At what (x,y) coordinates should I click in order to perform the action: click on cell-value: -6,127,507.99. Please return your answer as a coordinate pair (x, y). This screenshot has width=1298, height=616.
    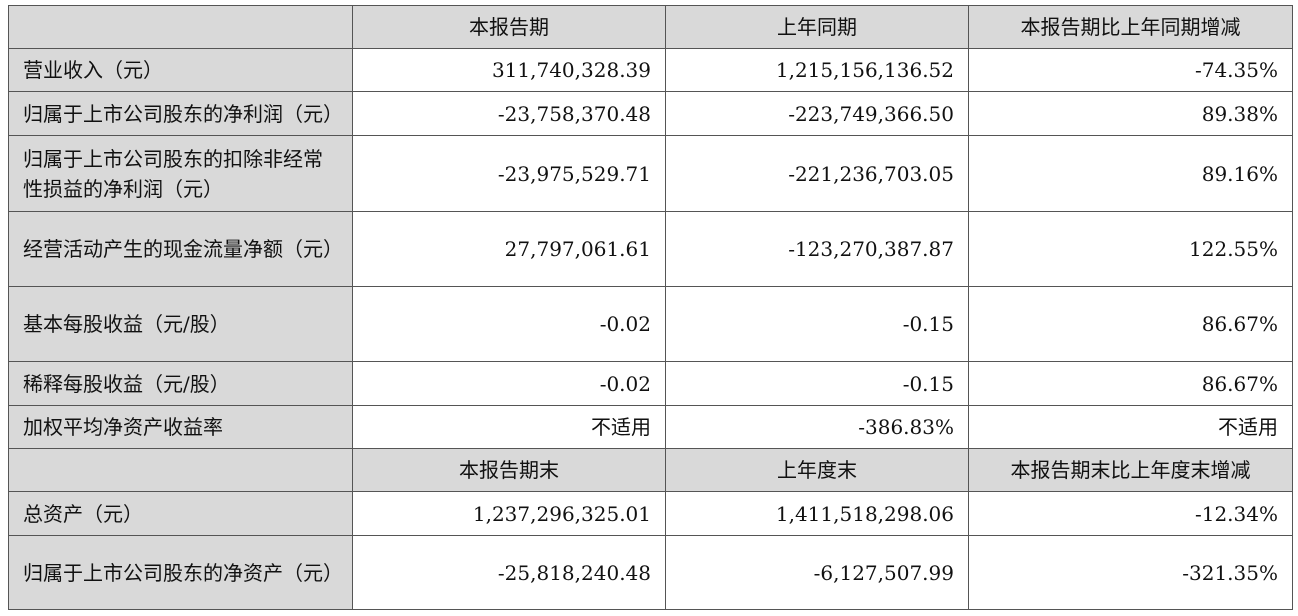
    Looking at the image, I should click on (817, 572).